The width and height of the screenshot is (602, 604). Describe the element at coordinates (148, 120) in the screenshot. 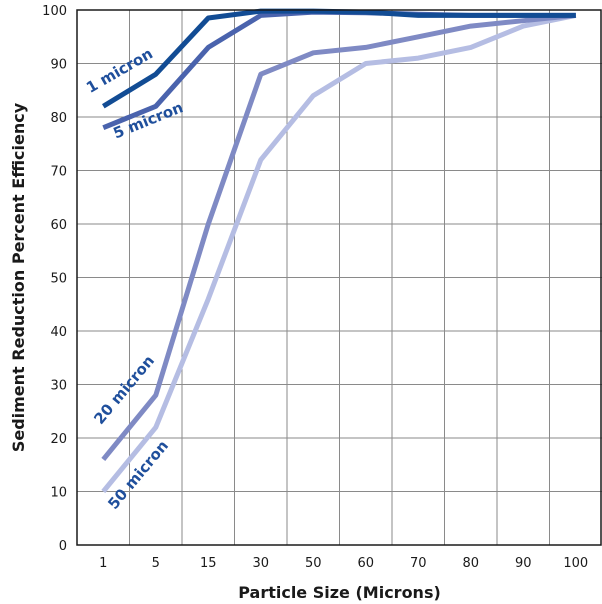

I see `series-label: 5 micron` at that location.